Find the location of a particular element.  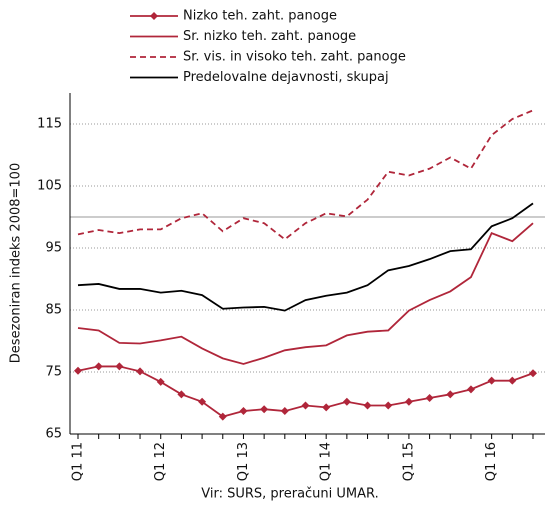

y-tick-label: 85 is located at coordinates (53, 310).